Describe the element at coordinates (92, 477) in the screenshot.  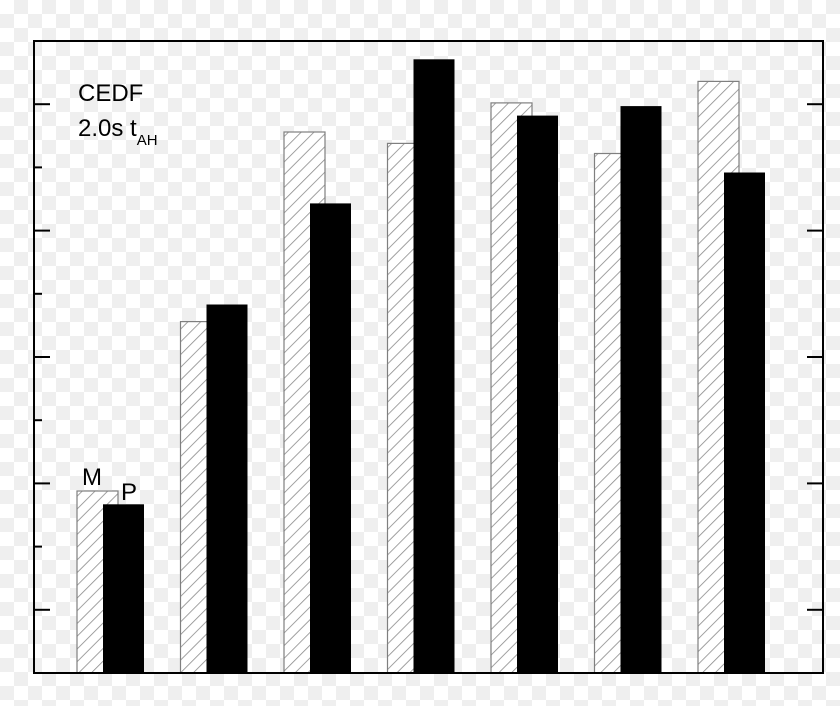
I see `series-label-m: M` at that location.